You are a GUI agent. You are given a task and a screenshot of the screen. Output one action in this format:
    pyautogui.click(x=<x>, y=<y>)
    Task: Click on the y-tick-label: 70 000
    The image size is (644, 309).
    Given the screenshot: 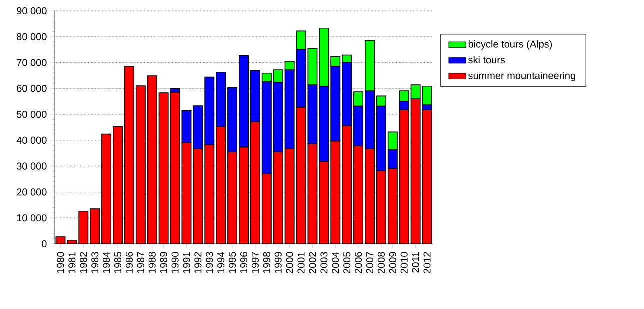 What is the action you would take?
    pyautogui.click(x=32, y=62)
    